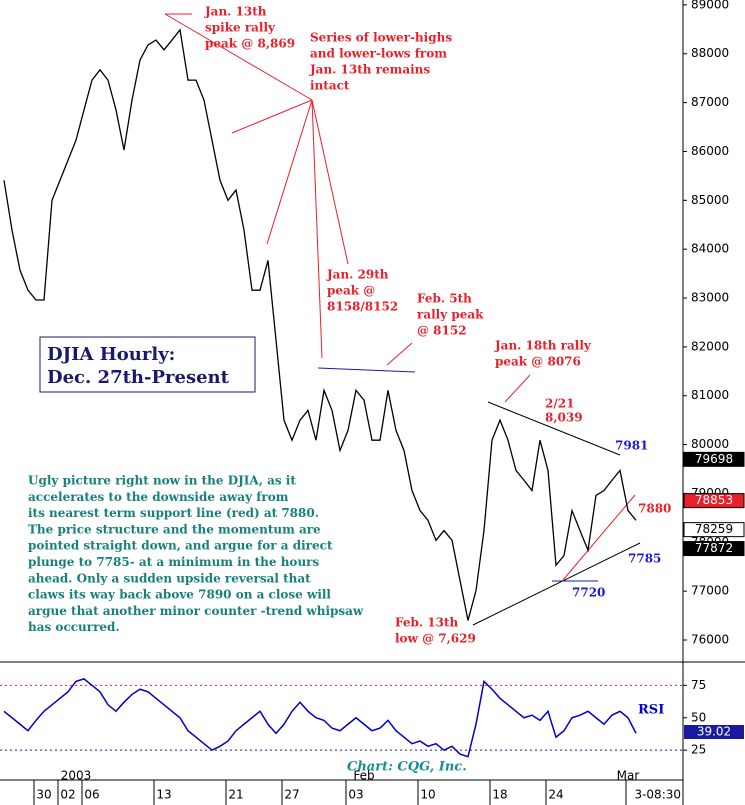  What do you see at coordinates (240, 28) in the screenshot?
I see `annotation: spike rally` at bounding box center [240, 28].